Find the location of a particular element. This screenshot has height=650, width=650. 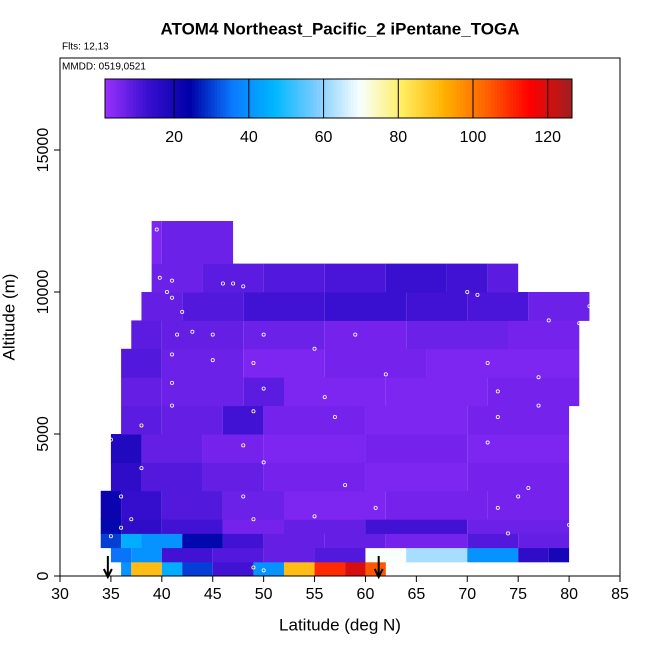

annotation: MMDD: 0519,0521 is located at coordinates (104, 67).